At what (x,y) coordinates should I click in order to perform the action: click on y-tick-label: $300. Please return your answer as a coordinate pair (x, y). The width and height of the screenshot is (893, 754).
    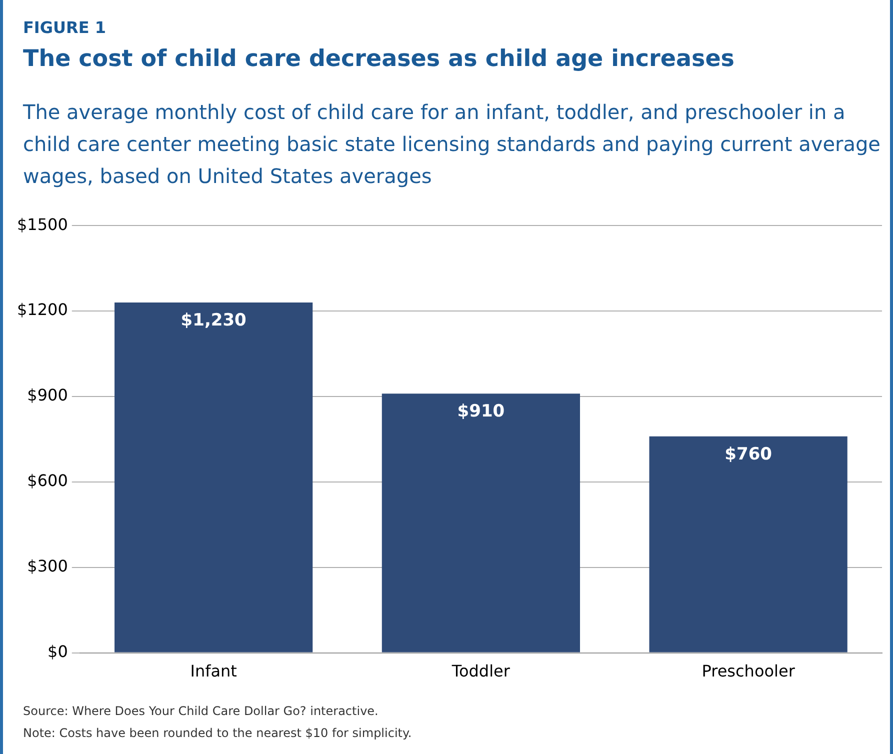
    Looking at the image, I should click on (47, 566).